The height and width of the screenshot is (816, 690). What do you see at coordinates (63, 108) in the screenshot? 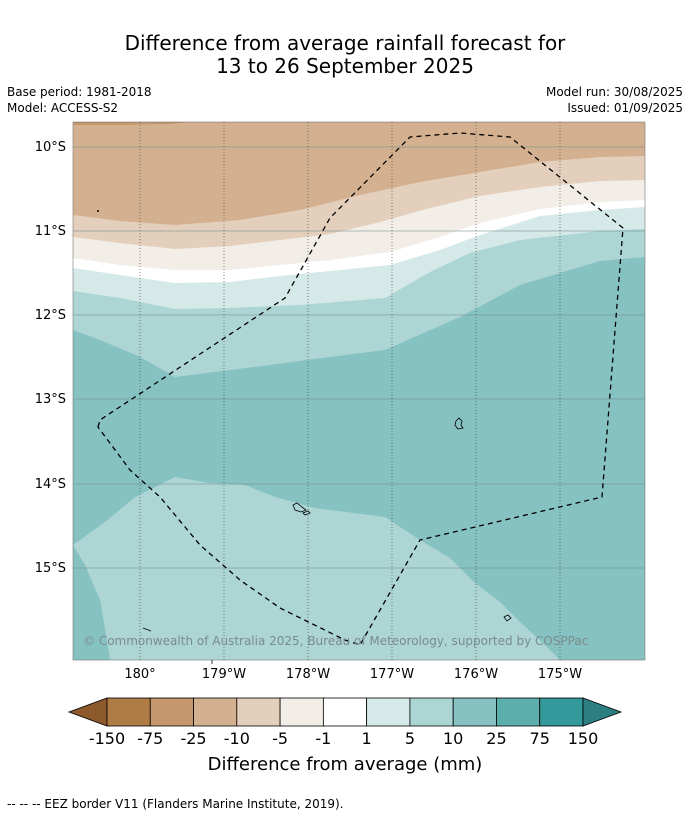
I see `model-name-text: Model: ACCESS-S2` at bounding box center [63, 108].